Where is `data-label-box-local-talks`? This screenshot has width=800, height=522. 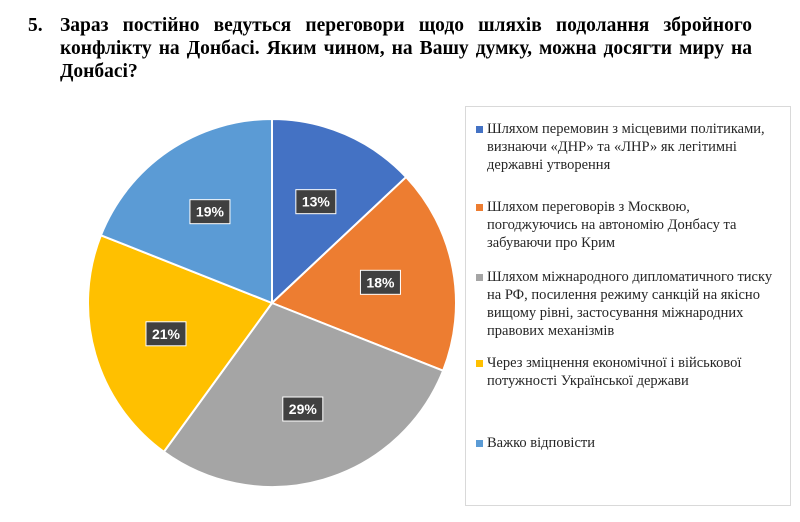 data-label-box-local-talks is located at coordinates (316, 202).